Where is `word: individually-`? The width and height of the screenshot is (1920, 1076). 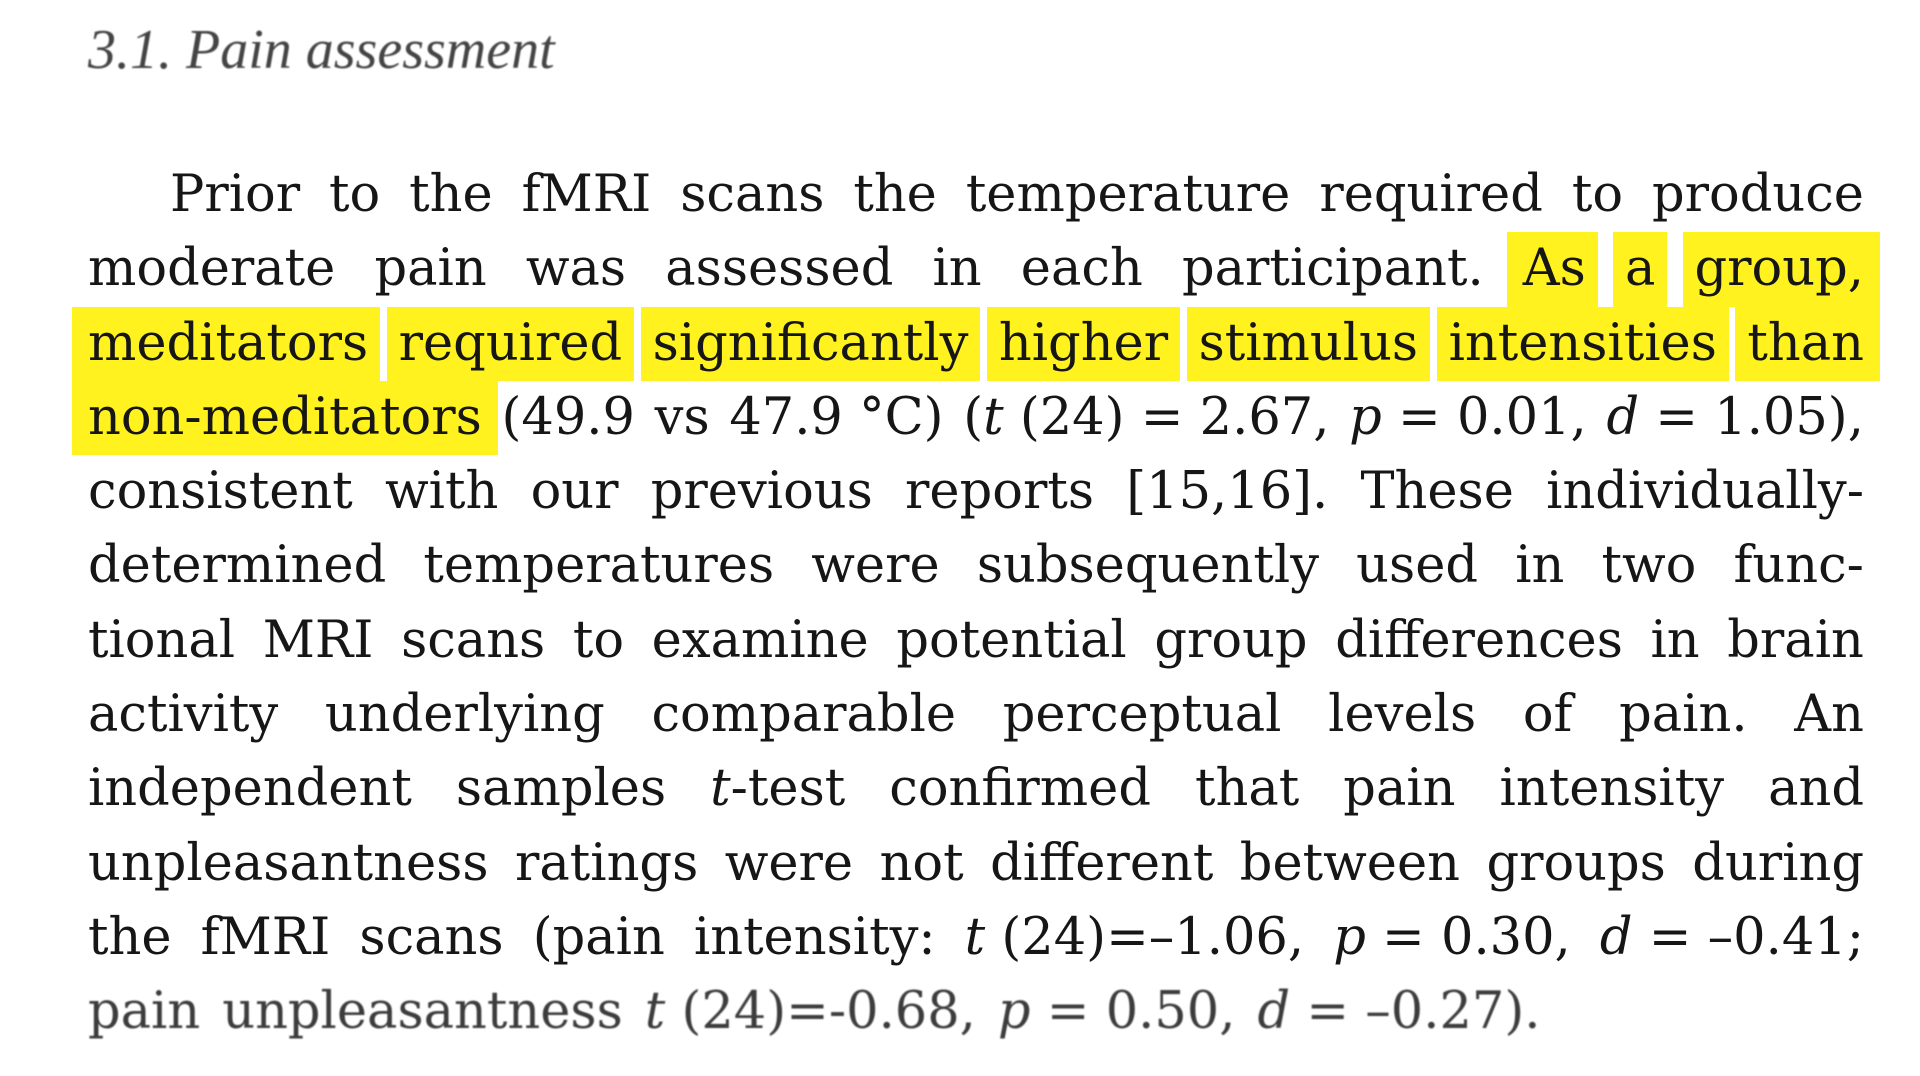 word: individually- is located at coordinates (1705, 492).